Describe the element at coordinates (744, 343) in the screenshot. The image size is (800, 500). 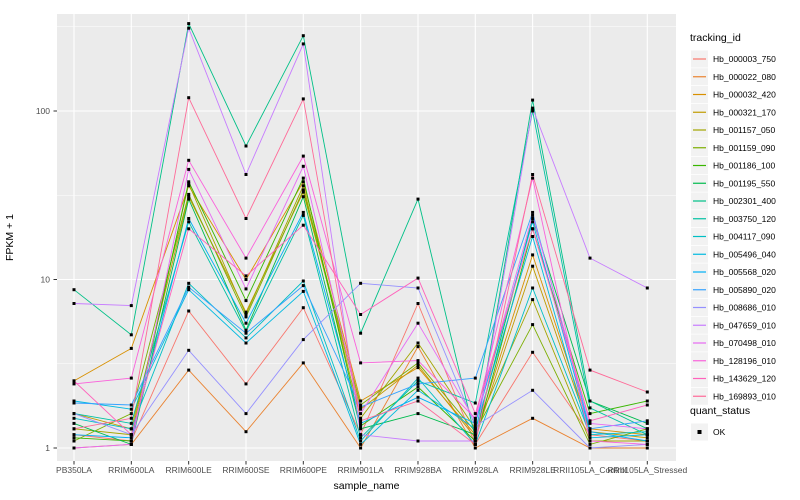
I see `legend-label: Hb_070498_010` at that location.